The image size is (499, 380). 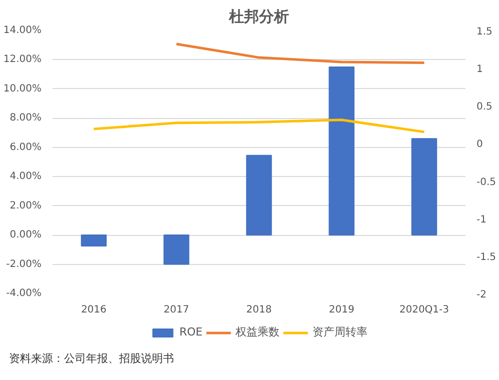 What do you see at coordinates (340, 332) in the screenshot?
I see `legend-label: 资产周转率` at bounding box center [340, 332].